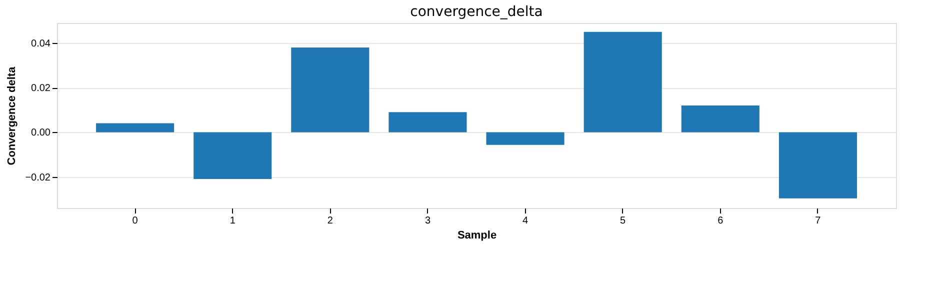 This screenshot has height=288, width=949. Describe the element at coordinates (12, 116) in the screenshot. I see `y-axis-title: Convergence delta` at that location.